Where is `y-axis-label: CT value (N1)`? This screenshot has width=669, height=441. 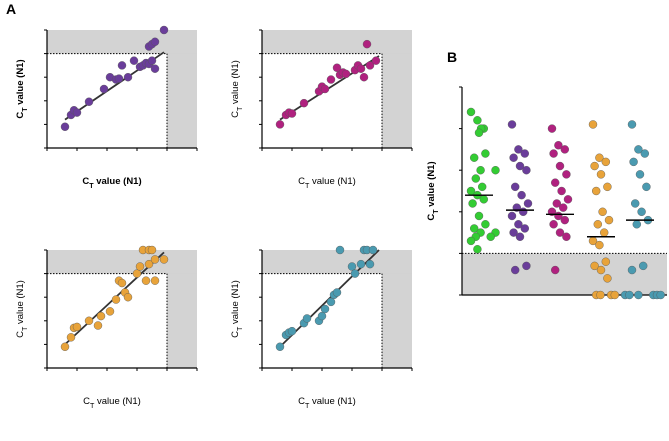 y-axis-label: CT value (N1) is located at coordinates (433, 190).